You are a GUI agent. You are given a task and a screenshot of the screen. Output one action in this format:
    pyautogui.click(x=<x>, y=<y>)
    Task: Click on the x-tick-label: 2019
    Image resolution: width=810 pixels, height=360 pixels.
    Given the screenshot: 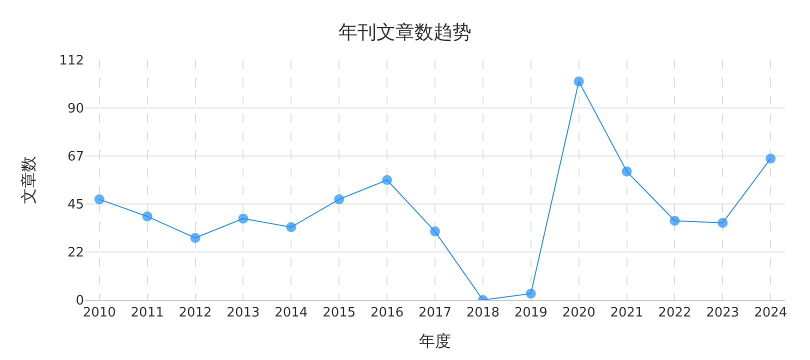 What is the action you would take?
    pyautogui.click(x=531, y=313)
    